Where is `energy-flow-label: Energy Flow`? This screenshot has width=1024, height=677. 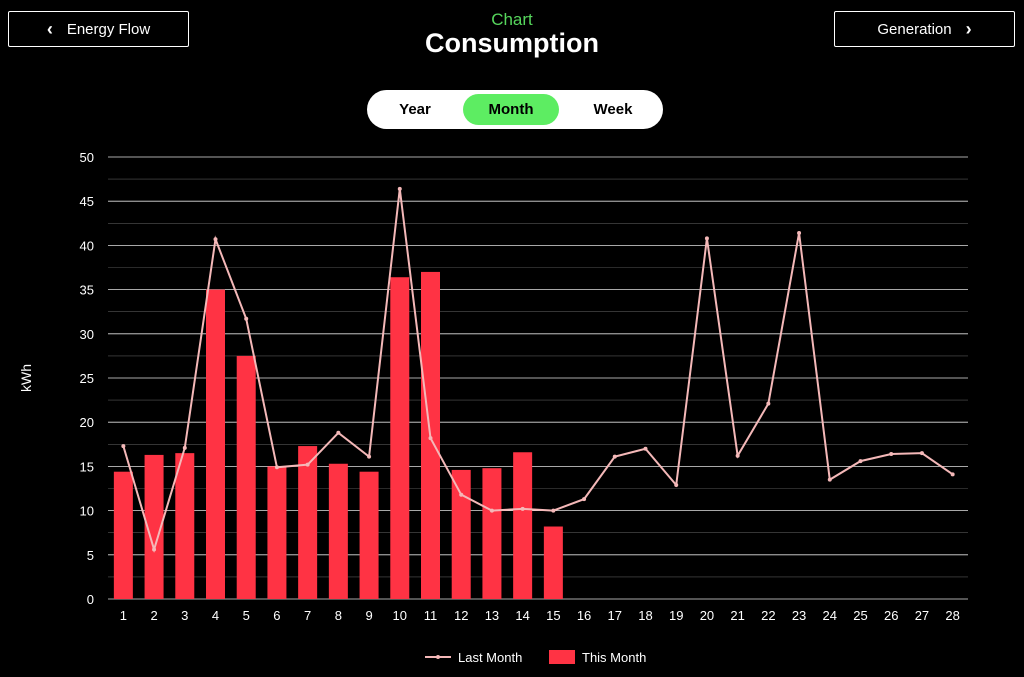
energy-flow-label: Energy Flow is located at coordinates (108, 29).